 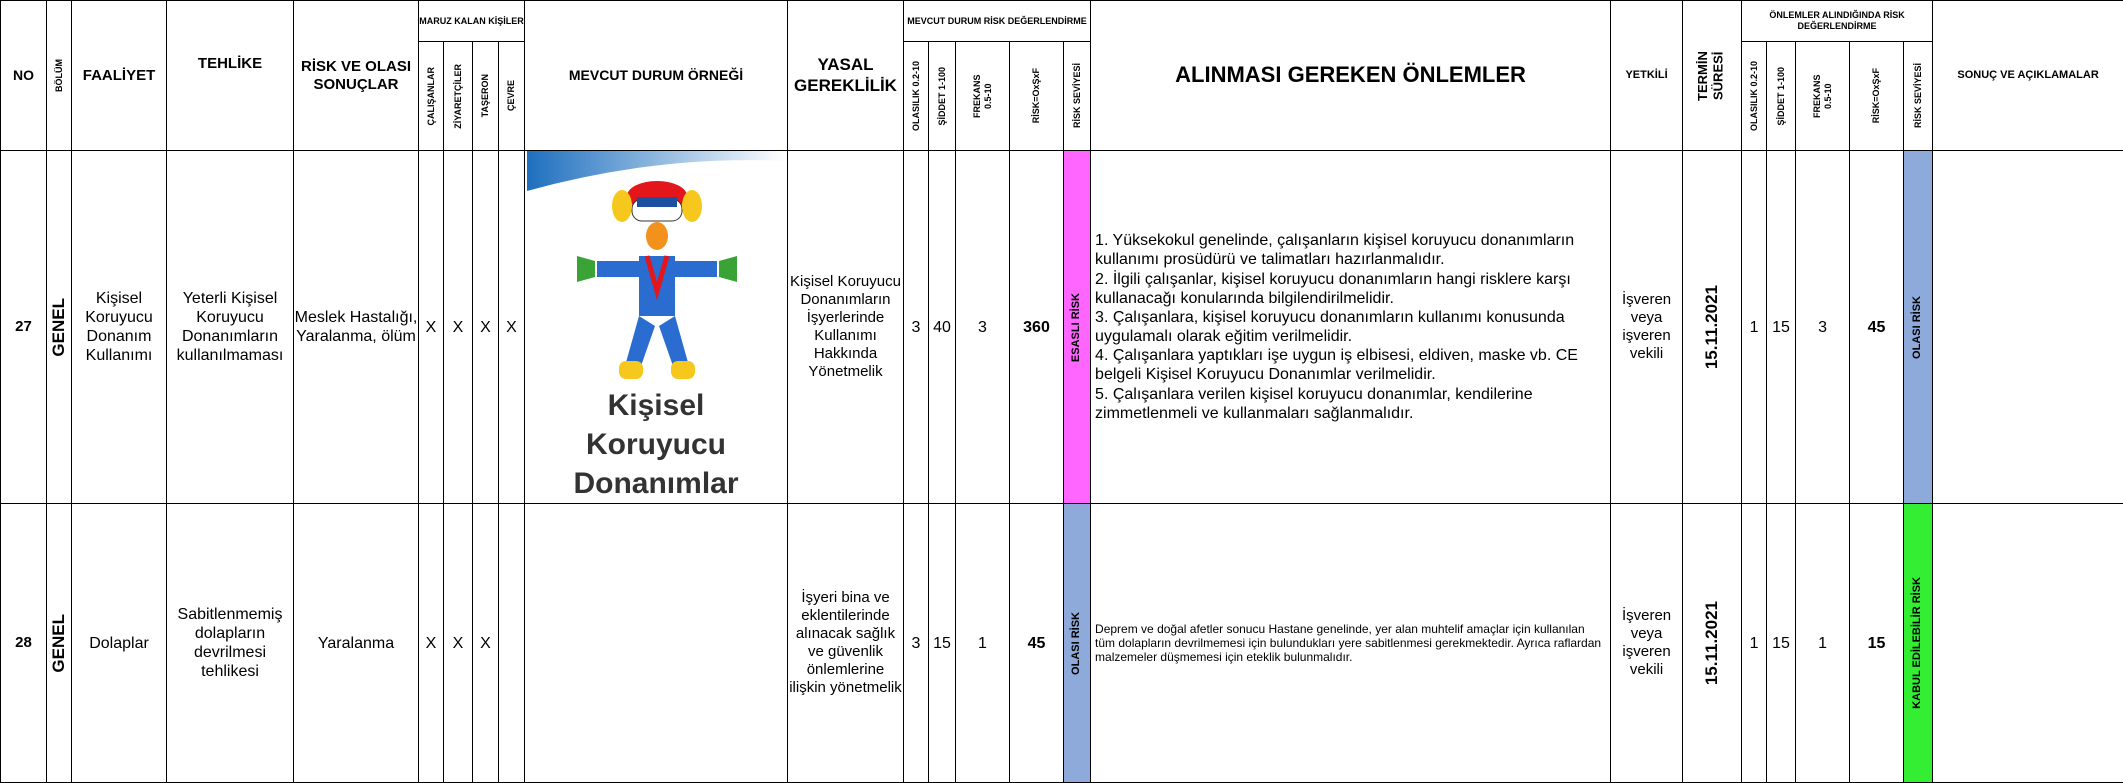 I want to click on image-caption: Kişisel Koruyucu Donanımlar, so click(x=656, y=444).